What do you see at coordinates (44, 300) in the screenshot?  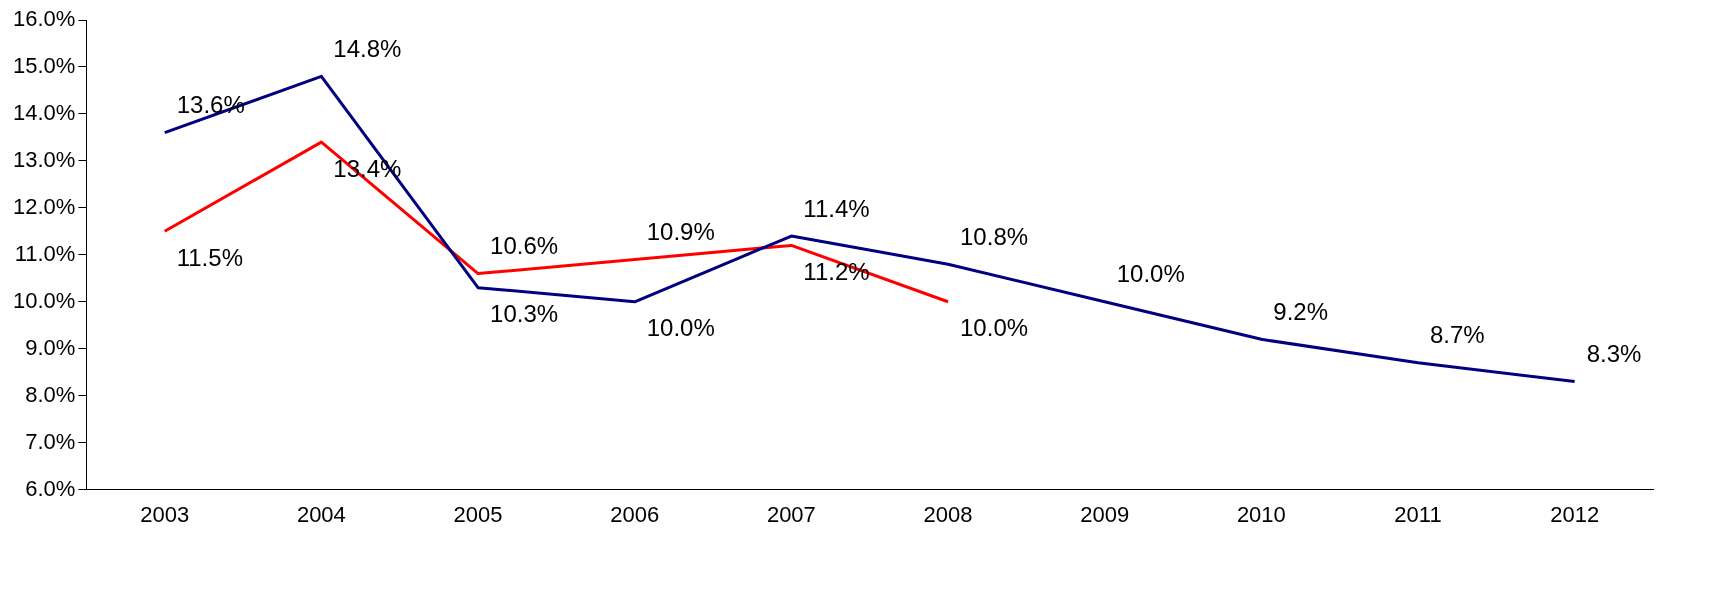 I see `y-tick-label: 10.0%` at bounding box center [44, 300].